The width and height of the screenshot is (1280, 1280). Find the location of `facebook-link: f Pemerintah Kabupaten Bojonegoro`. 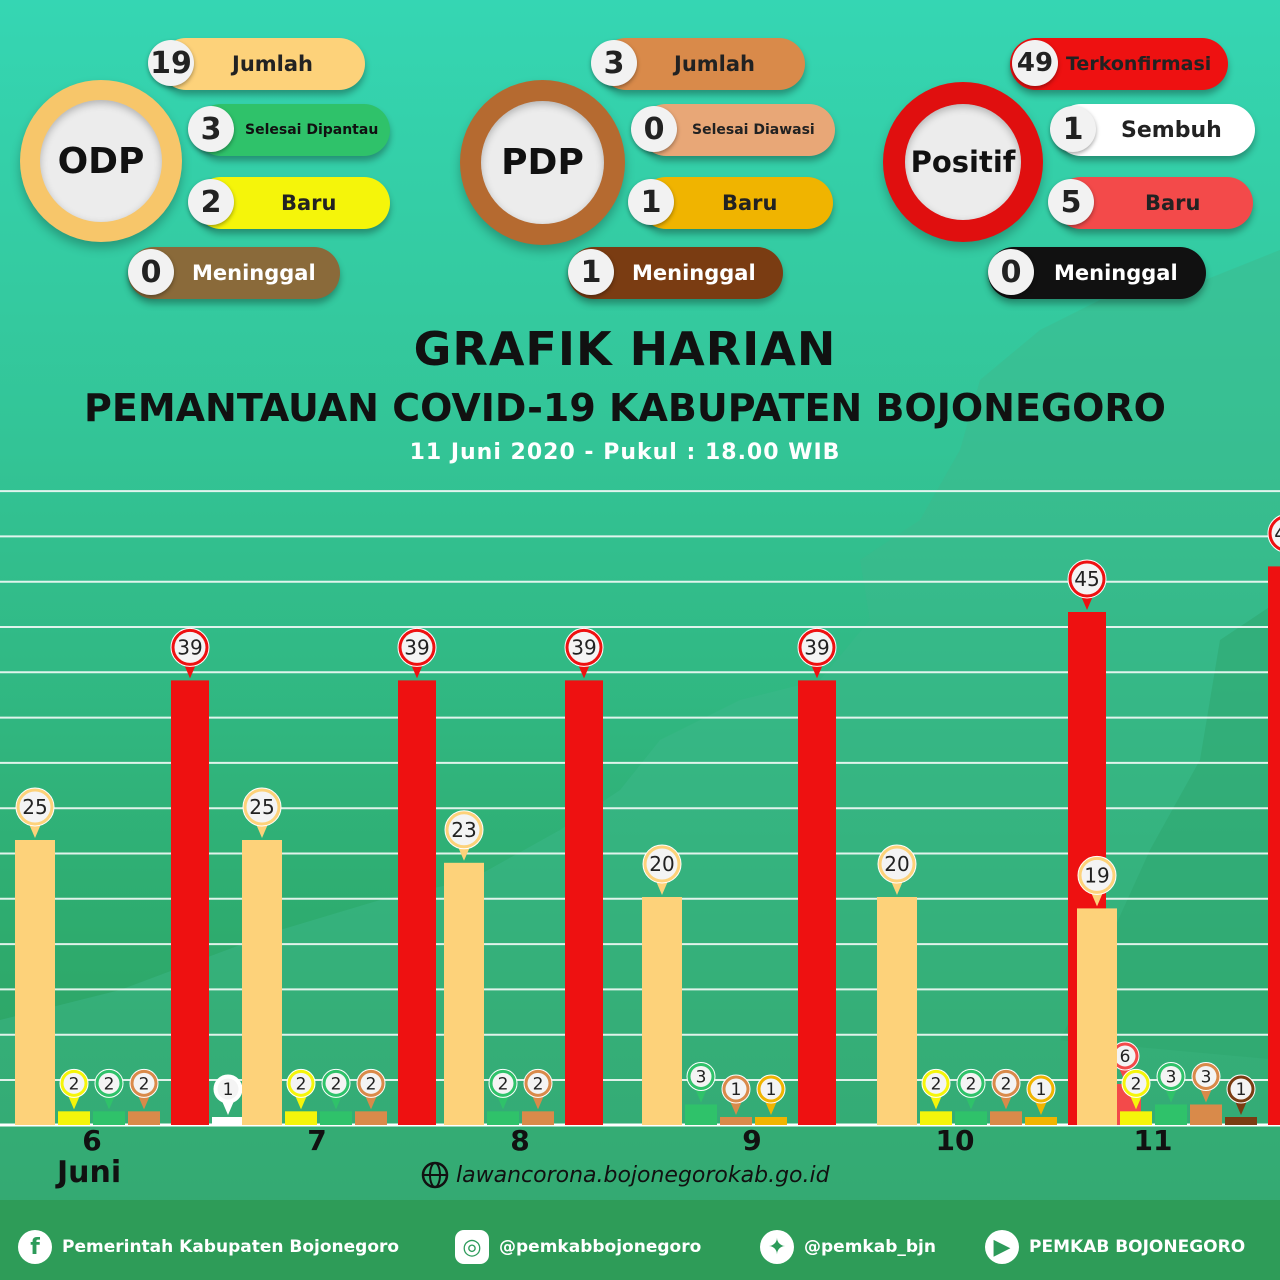

facebook-link: f Pemerintah Kabupaten Bojonegoro is located at coordinates (208, 1247).